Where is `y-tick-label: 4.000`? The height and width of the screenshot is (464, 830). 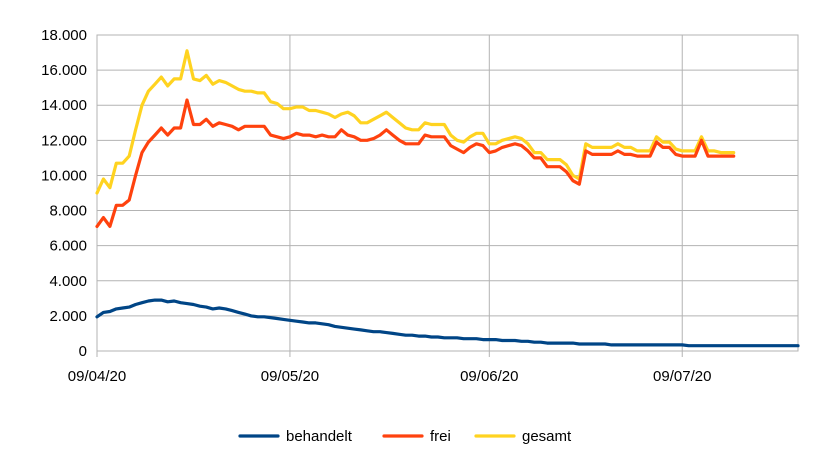
y-tick-label: 4.000 is located at coordinates (68, 281).